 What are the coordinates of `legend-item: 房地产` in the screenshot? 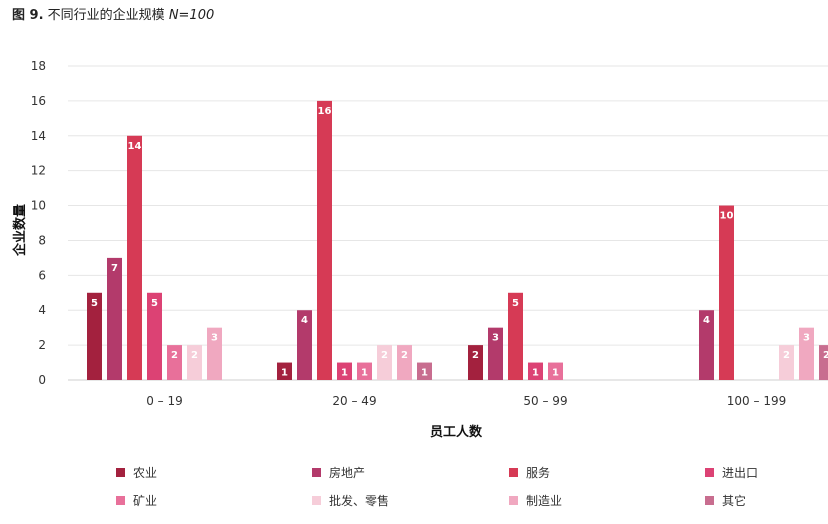 It's located at (338, 472).